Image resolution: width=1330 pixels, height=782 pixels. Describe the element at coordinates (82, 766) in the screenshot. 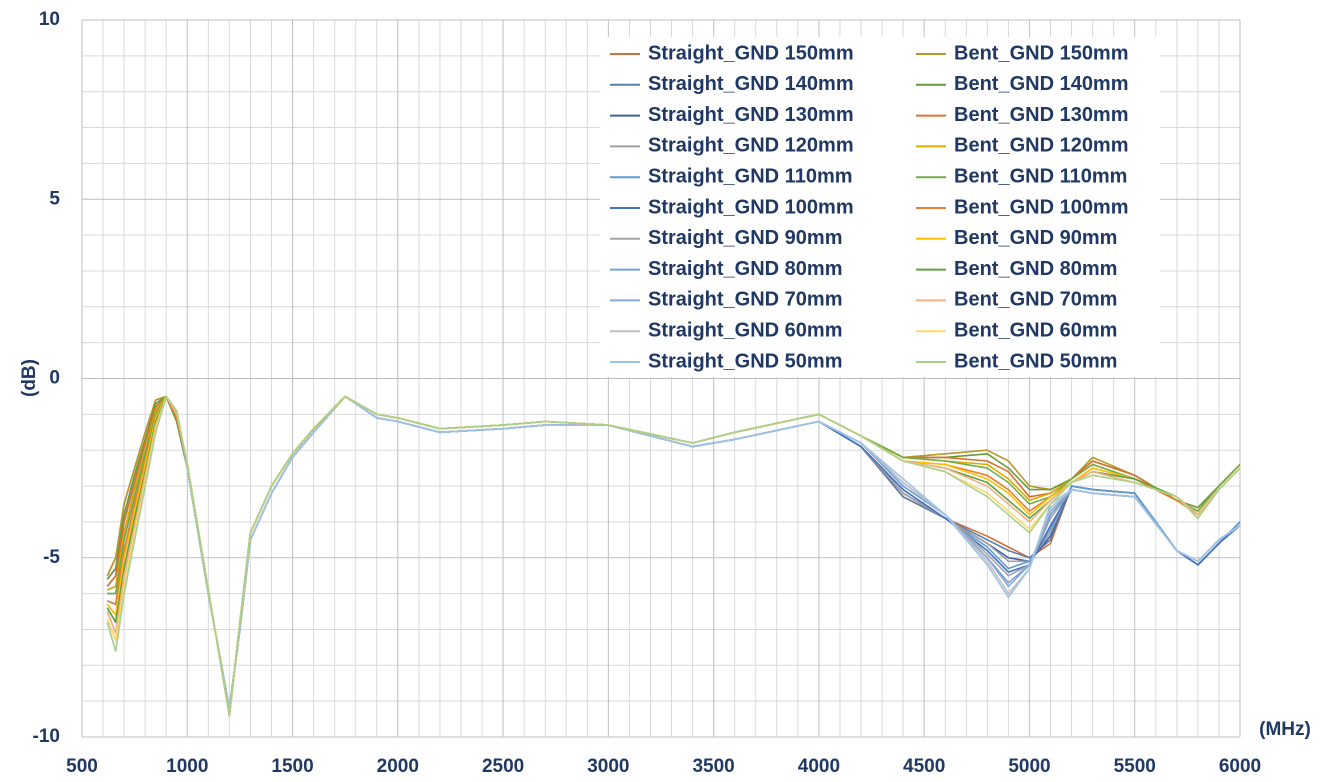

I see `x-tick-label: 500` at that location.